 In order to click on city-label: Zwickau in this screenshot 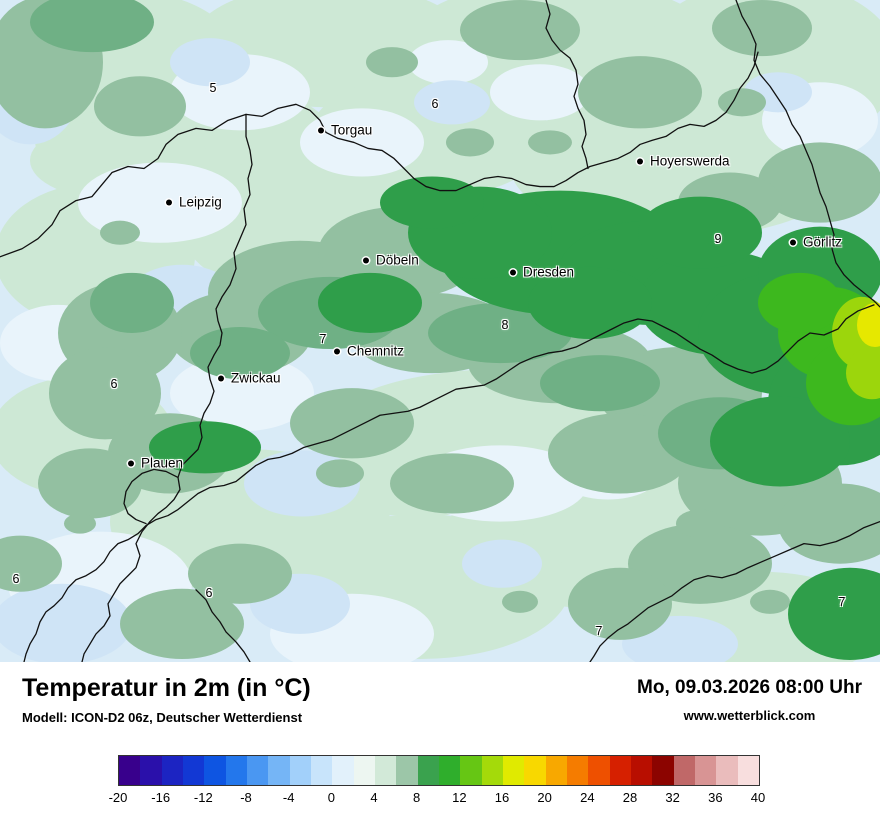, I will do `click(256, 378)`.